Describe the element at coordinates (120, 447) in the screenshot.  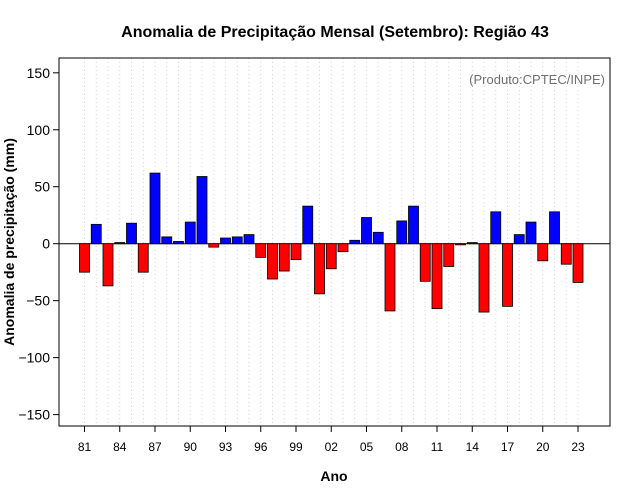
I see `x-tick-label: 84` at that location.